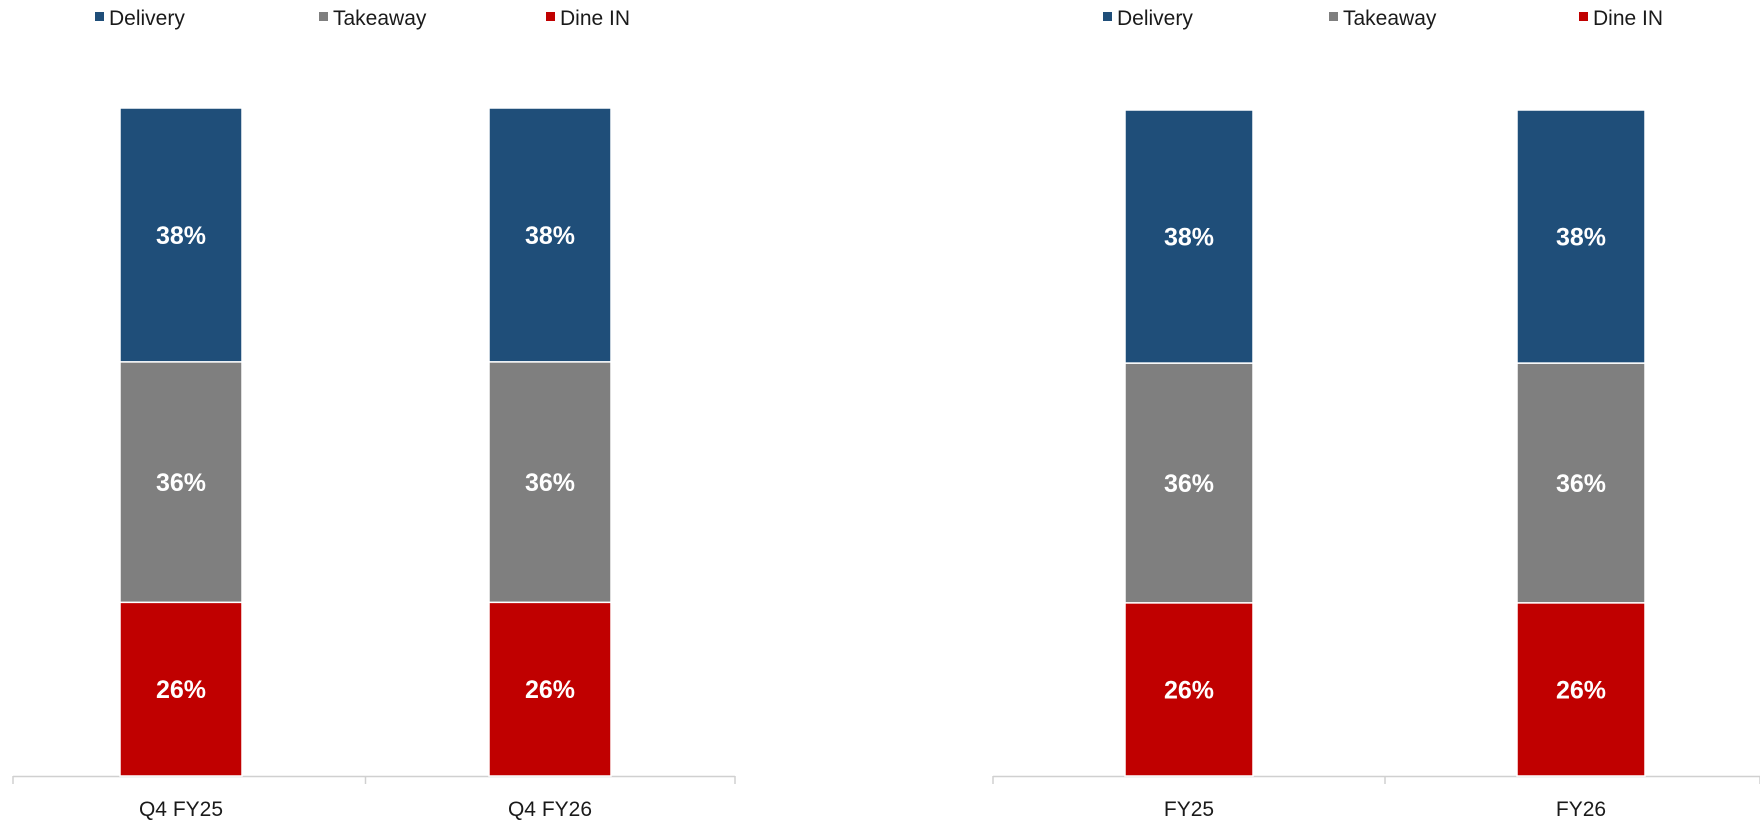  I want to click on bar-segment-dine-in-q4-fy25, so click(181, 689).